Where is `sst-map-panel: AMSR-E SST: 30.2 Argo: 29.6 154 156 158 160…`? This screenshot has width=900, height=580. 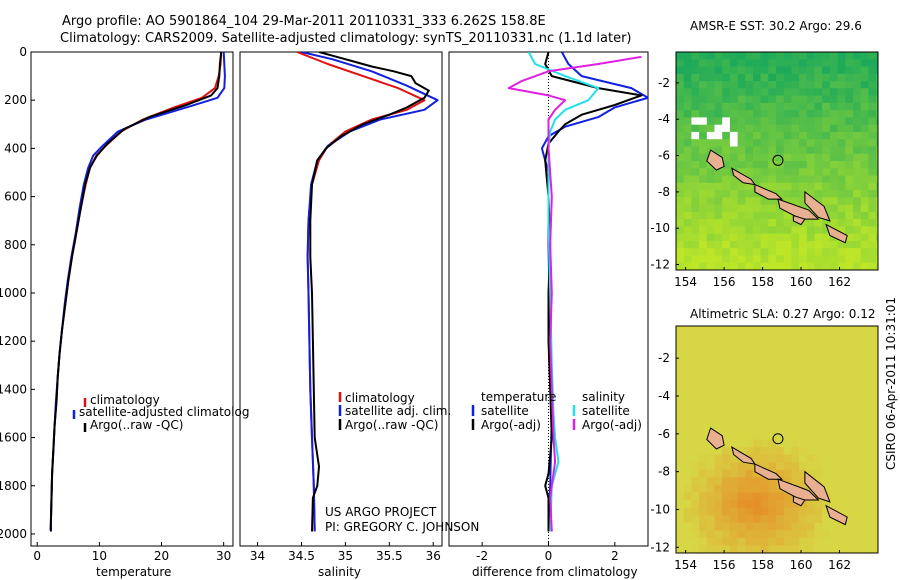 sst-map-panel: AMSR-E SST: 30.2 Argo: 29.6 154 156 158 160… is located at coordinates (764, 154).